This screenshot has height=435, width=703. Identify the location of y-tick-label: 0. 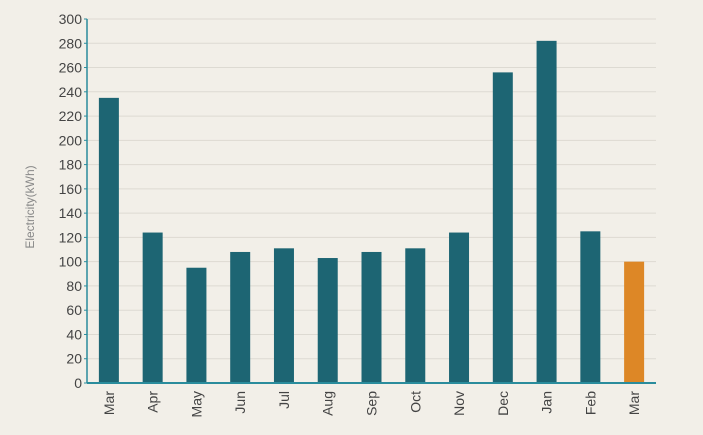
(78, 383).